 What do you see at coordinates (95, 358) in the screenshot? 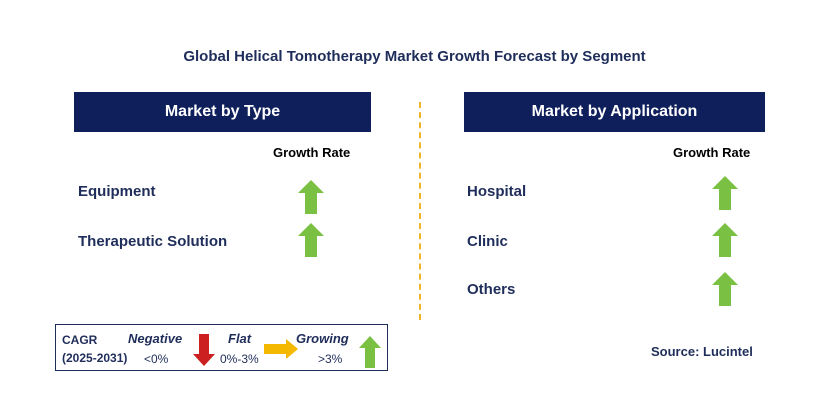
I see `legend-period: (2025-2031)` at bounding box center [95, 358].